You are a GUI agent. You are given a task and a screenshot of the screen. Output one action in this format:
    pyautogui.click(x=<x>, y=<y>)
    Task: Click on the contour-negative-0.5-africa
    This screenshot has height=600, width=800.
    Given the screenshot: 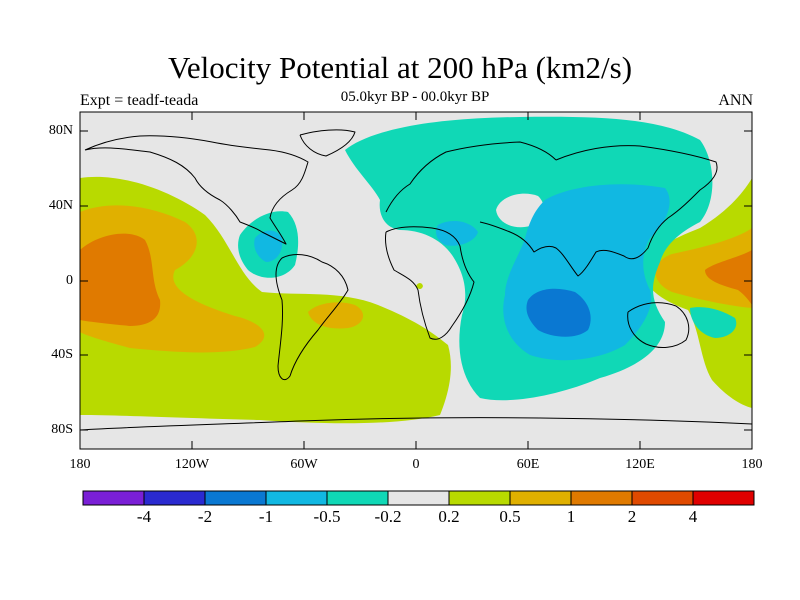 What is the action you would take?
    pyautogui.click(x=457, y=233)
    